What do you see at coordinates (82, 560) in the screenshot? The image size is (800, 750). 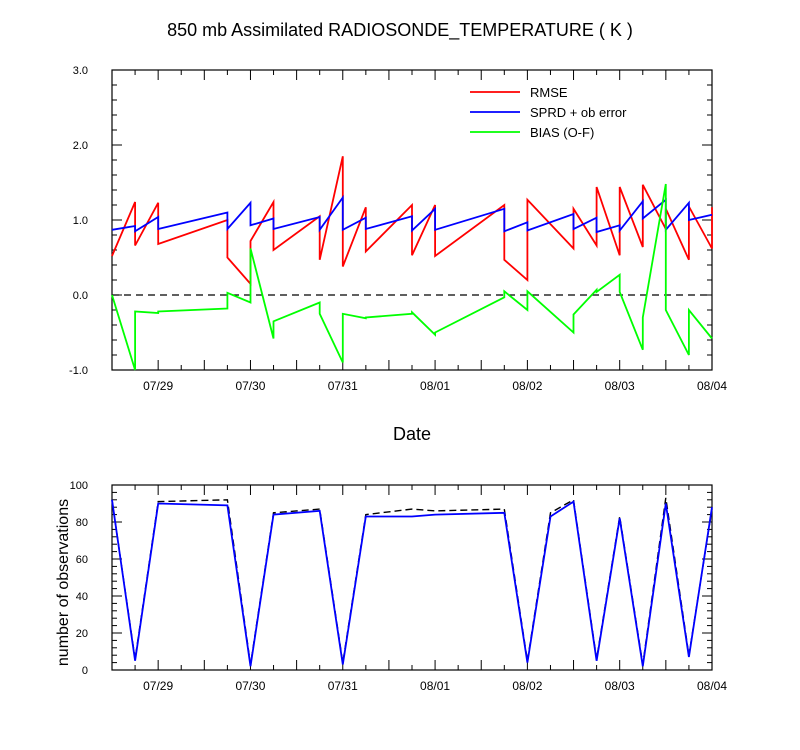 I see `y-tick-label: 60` at bounding box center [82, 560].